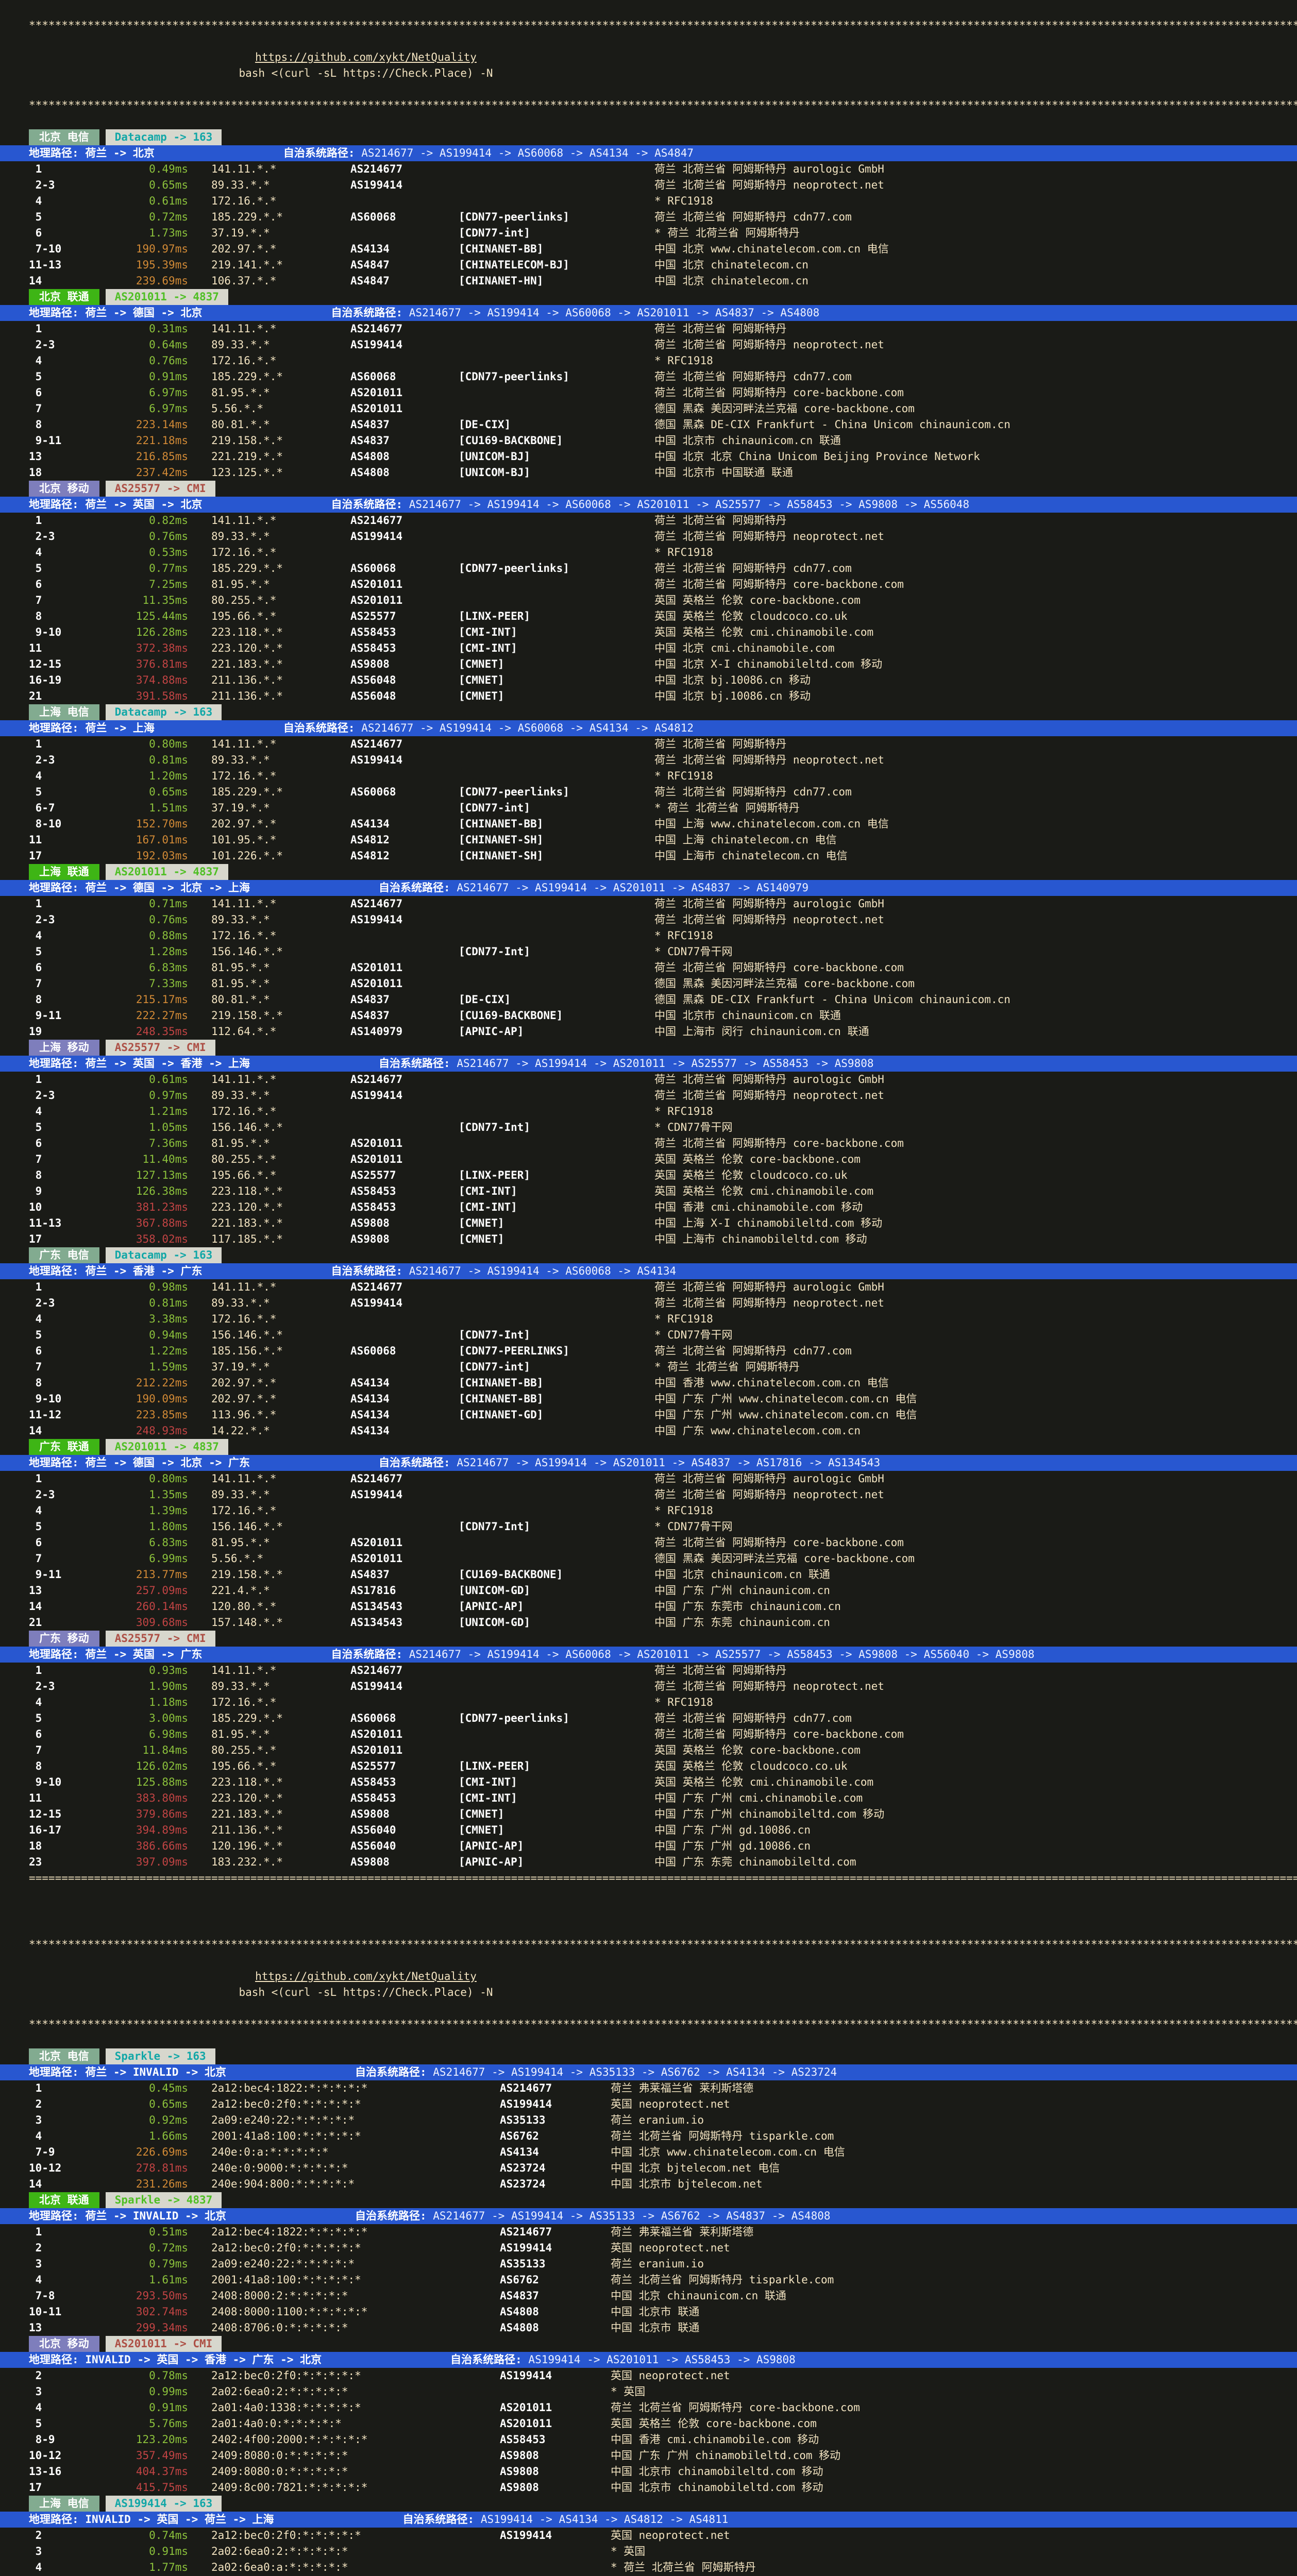  What do you see at coordinates (247, 1351) in the screenshot?
I see `ip-cell: 185.156.*.*` at bounding box center [247, 1351].